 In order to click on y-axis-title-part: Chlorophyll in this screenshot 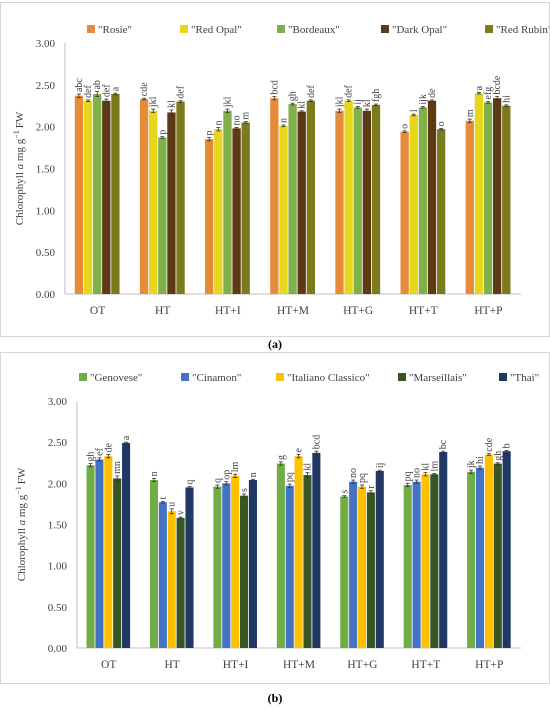, I will do `click(22, 553)`.